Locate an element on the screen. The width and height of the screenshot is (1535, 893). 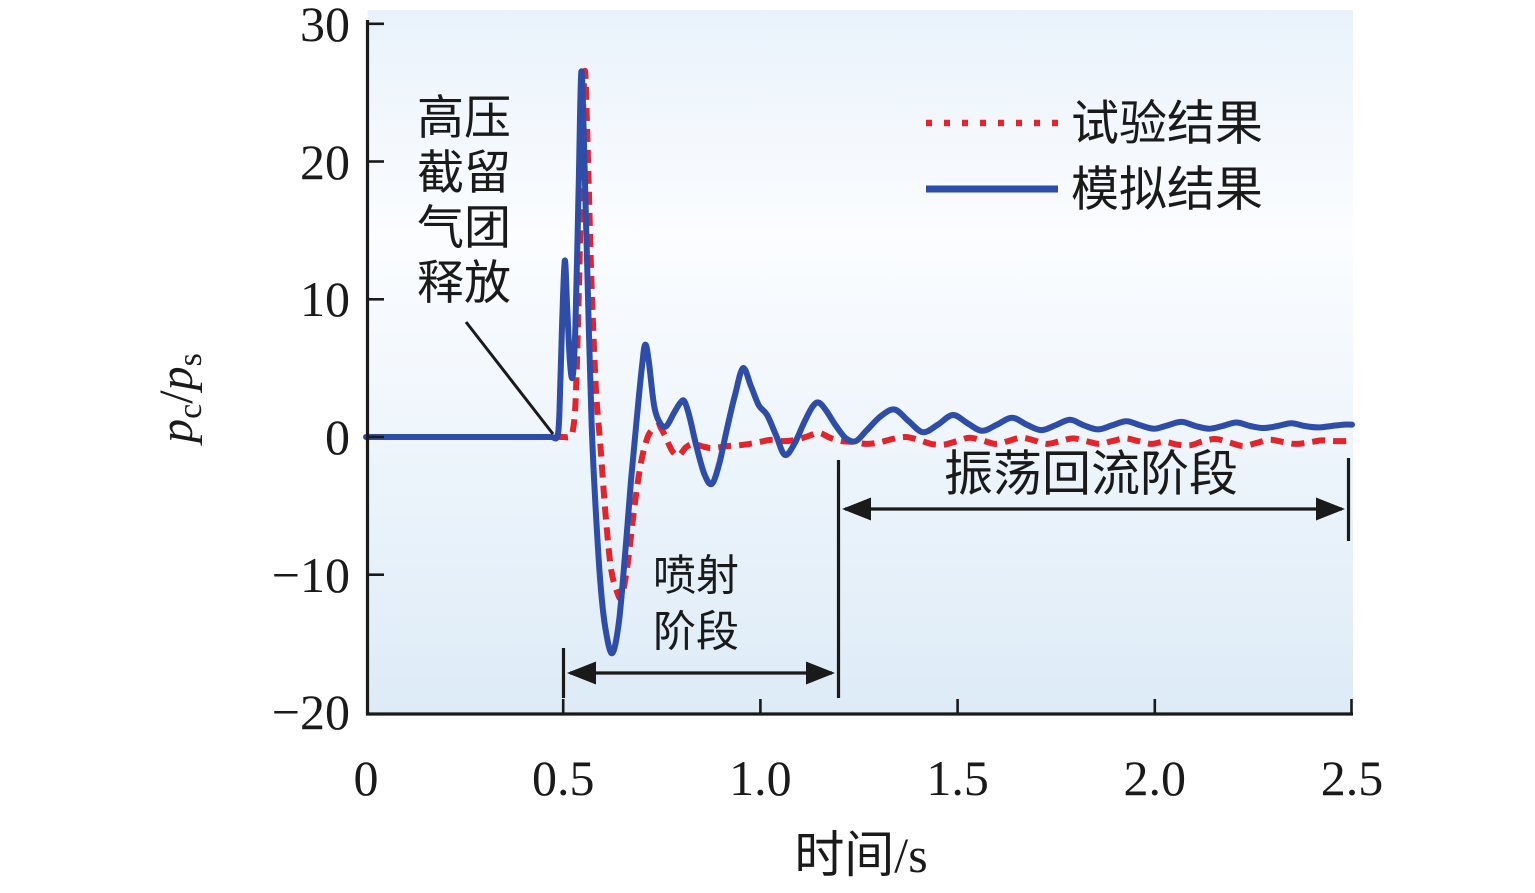
y-axis-ticks is located at coordinates (376, 299).